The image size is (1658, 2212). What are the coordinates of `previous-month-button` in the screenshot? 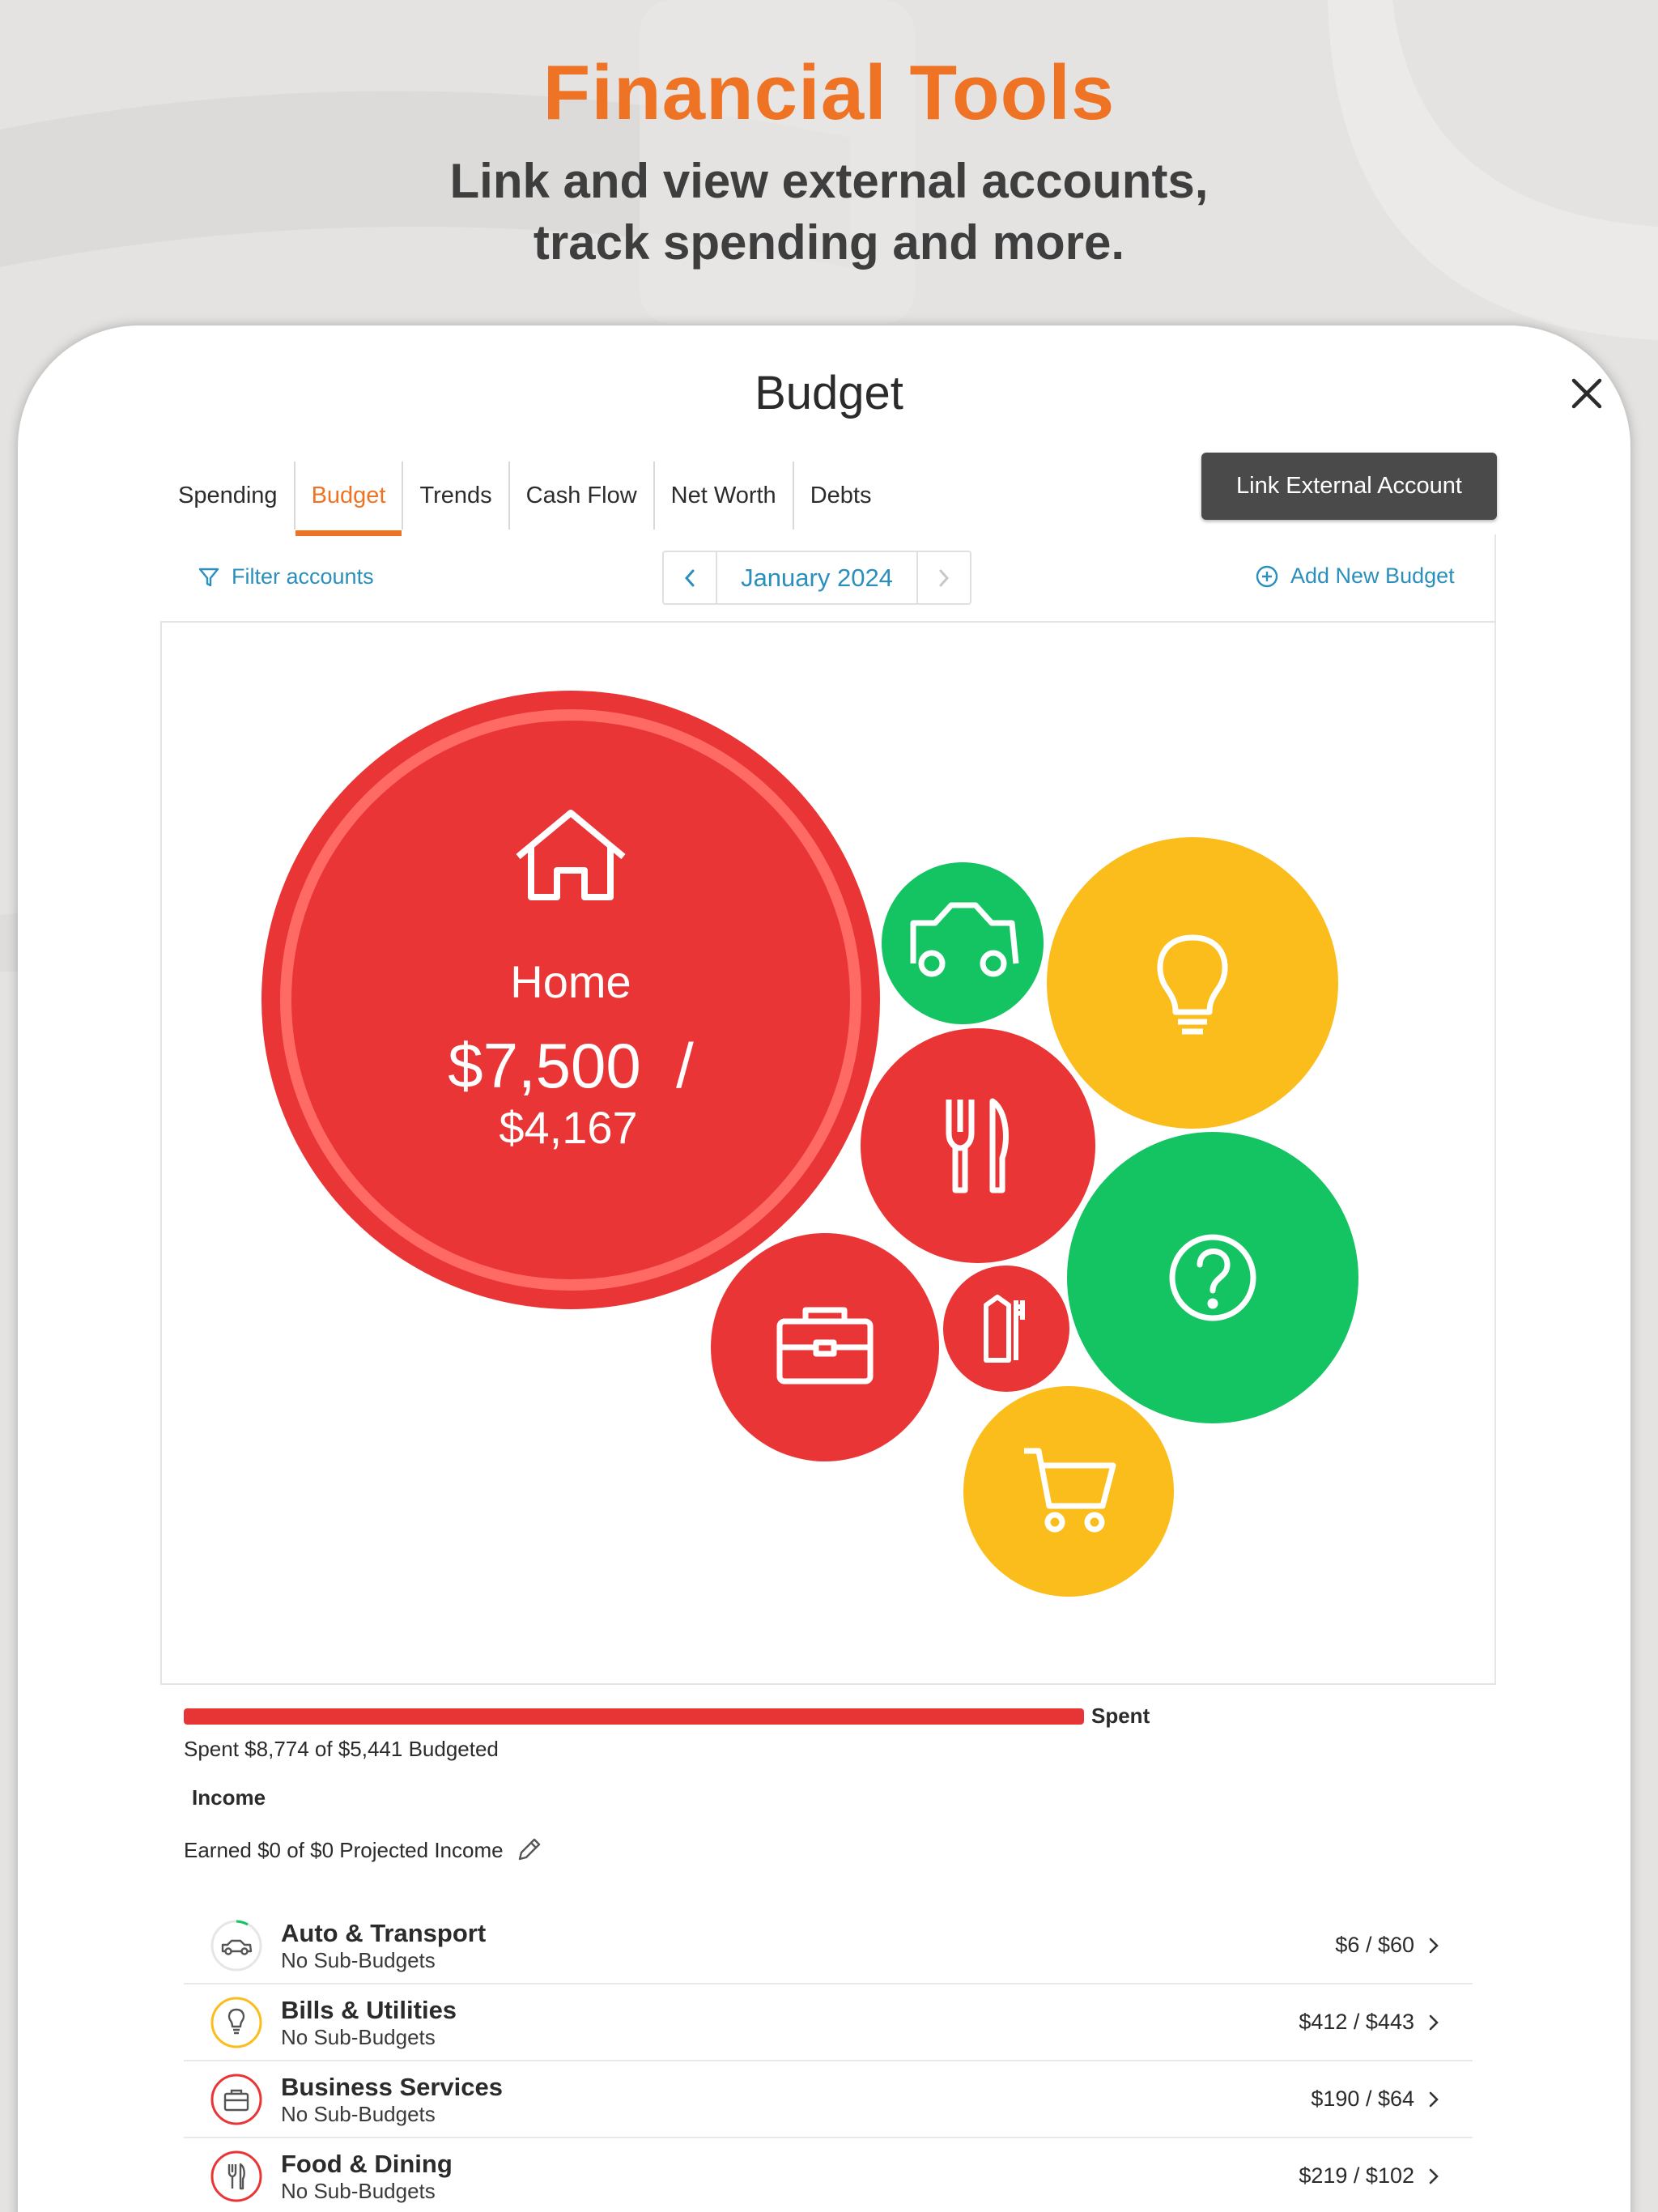 It's located at (690, 577).